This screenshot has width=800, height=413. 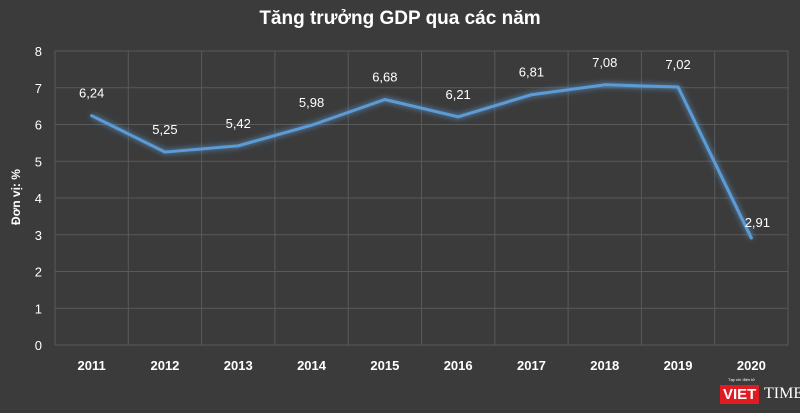 What do you see at coordinates (604, 62) in the screenshot?
I see `data-label: 7,08` at bounding box center [604, 62].